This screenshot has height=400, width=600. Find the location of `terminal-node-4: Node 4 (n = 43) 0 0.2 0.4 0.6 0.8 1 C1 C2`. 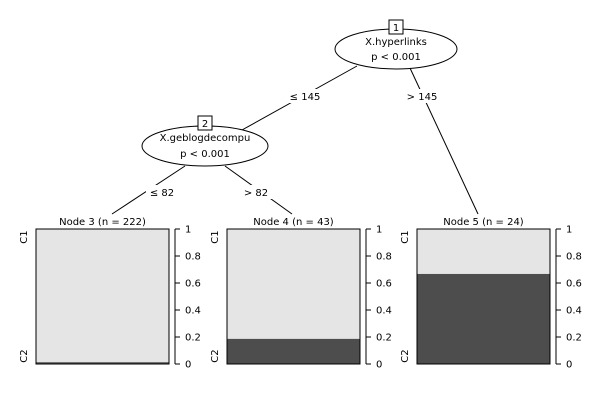

terminal-node-4: Node 4 (n = 43) 0 0.2 0.4 0.6 0.8 1 C1 C2 is located at coordinates (301, 294).